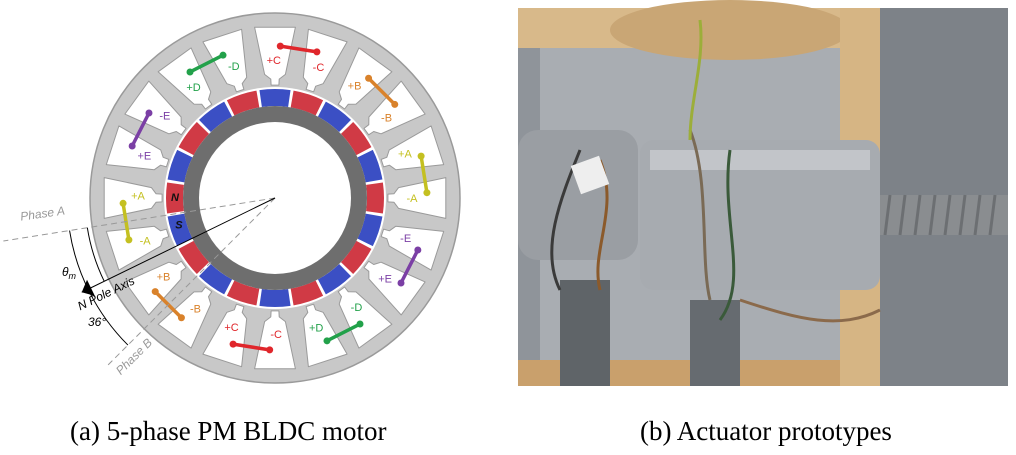  I want to click on caption: (b) Actuator prototypes, so click(766, 431).